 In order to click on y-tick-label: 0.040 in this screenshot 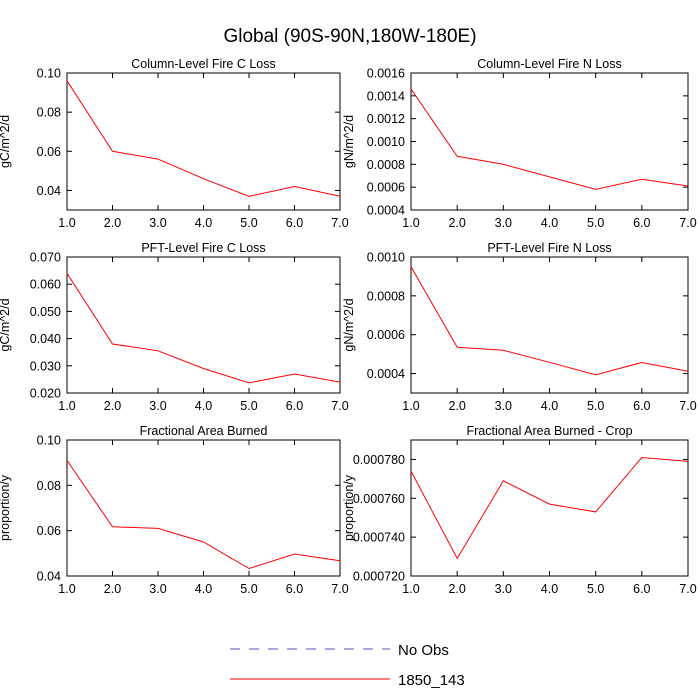, I will do `click(45, 339)`.